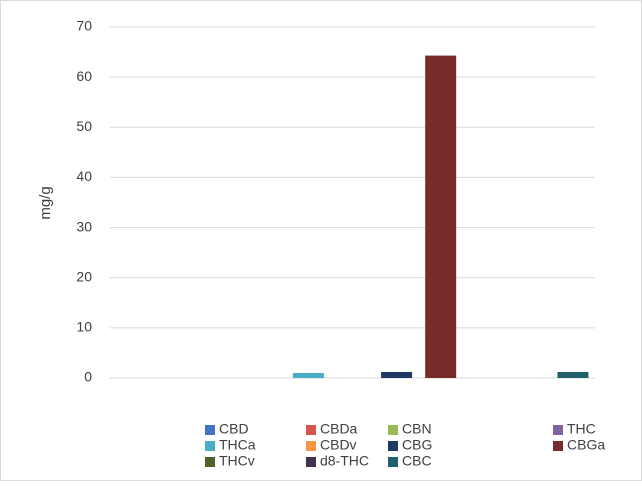 The image size is (642, 486). I want to click on legend-label-cbdv: CBDv, so click(338, 445).